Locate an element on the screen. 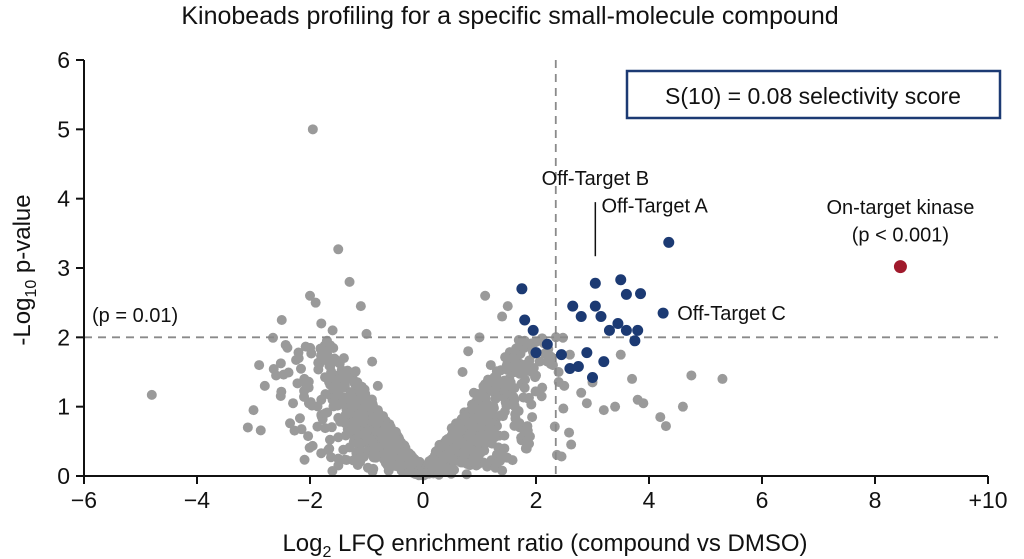 The image size is (1024, 559). x-tick-label: 2 is located at coordinates (536, 500).